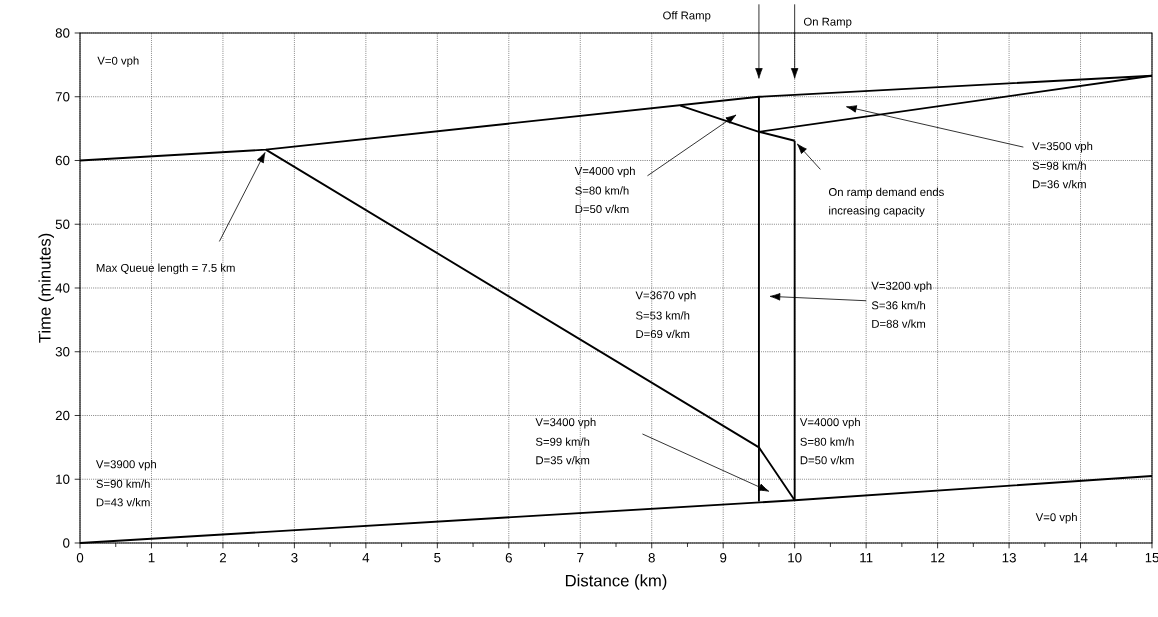 The width and height of the screenshot is (1158, 617). I want to click on y-tick-label: 60, so click(62, 160).